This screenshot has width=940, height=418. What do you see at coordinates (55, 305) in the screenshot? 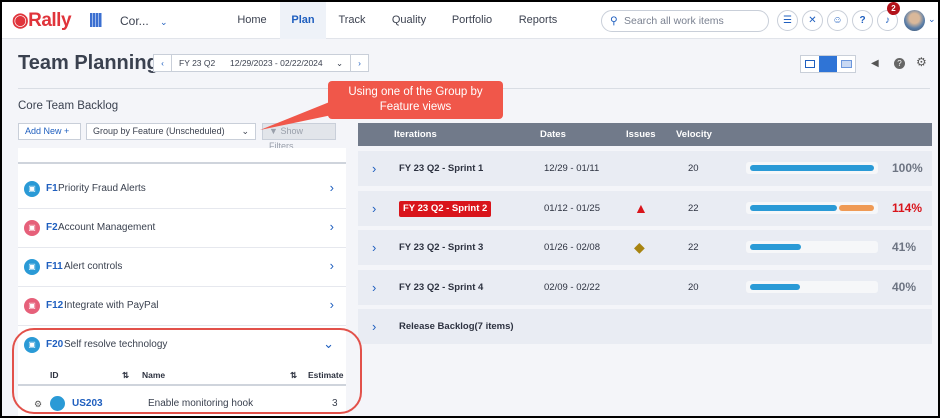
I see `feature-id-link: F12` at bounding box center [55, 305].